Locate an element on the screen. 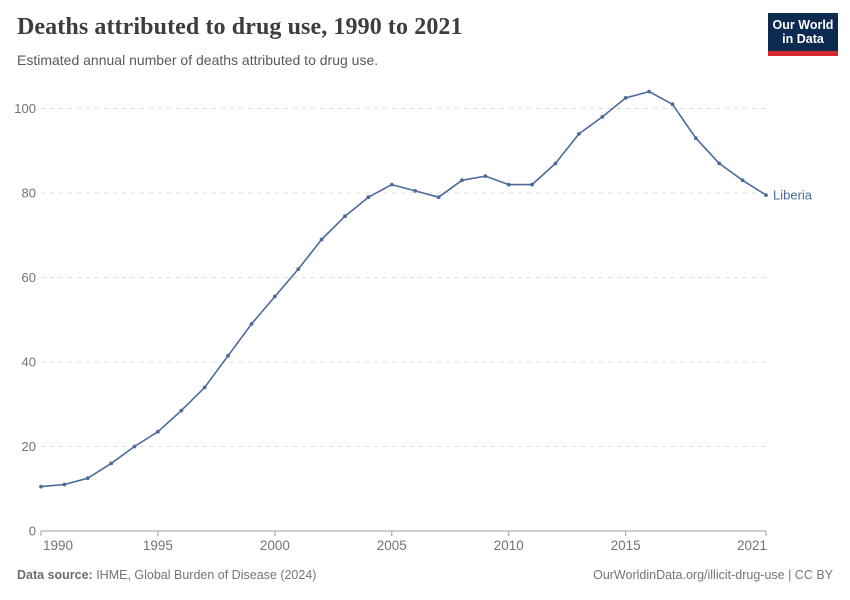 Image resolution: width=850 pixels, height=600 pixels. owid-logo-accent-bar is located at coordinates (803, 53).